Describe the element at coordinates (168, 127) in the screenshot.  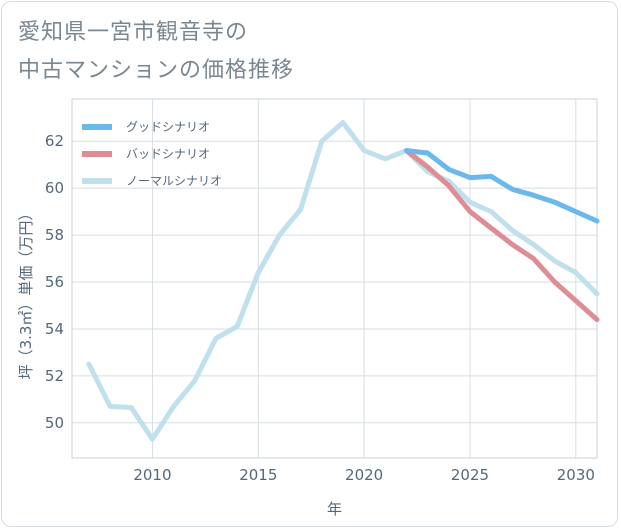
I see `legend-label-0: グッドシナリオ` at that location.